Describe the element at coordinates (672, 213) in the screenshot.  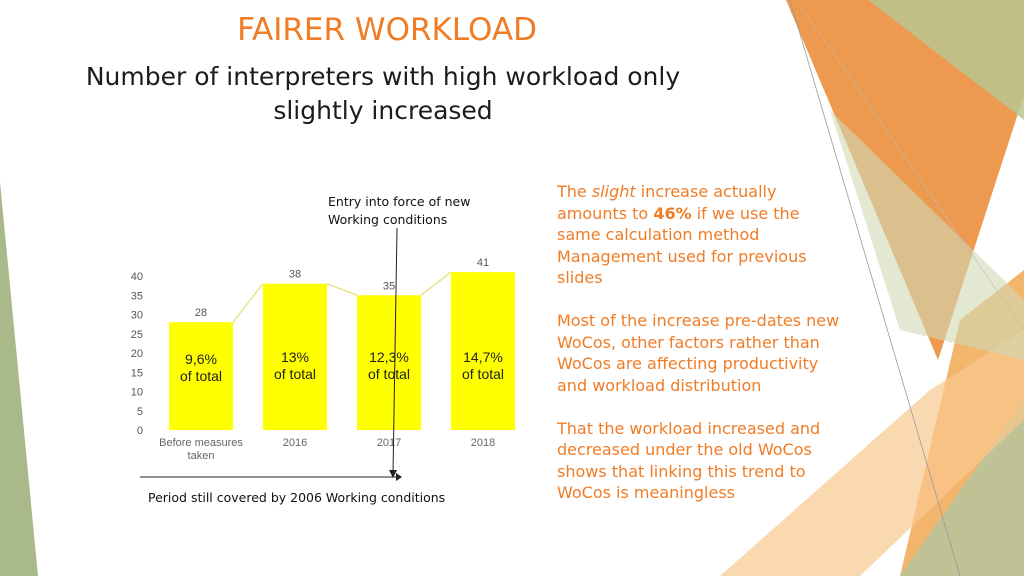
I see `p1-strong: 46%` at that location.